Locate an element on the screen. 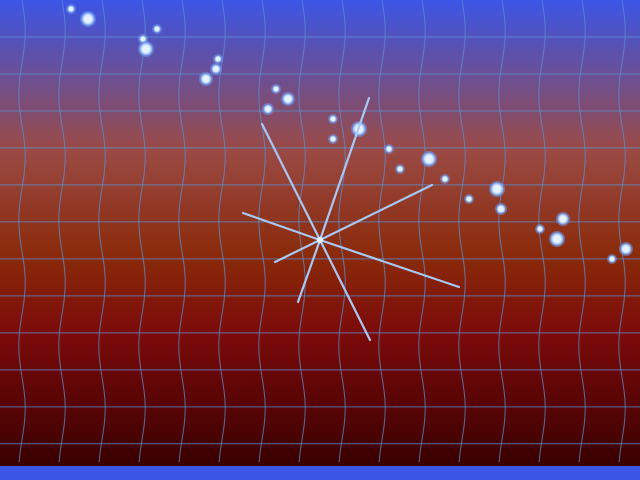 Image resolution: width=640 pixels, height=480 pixels. bottom-status-bar is located at coordinates (320, 473).